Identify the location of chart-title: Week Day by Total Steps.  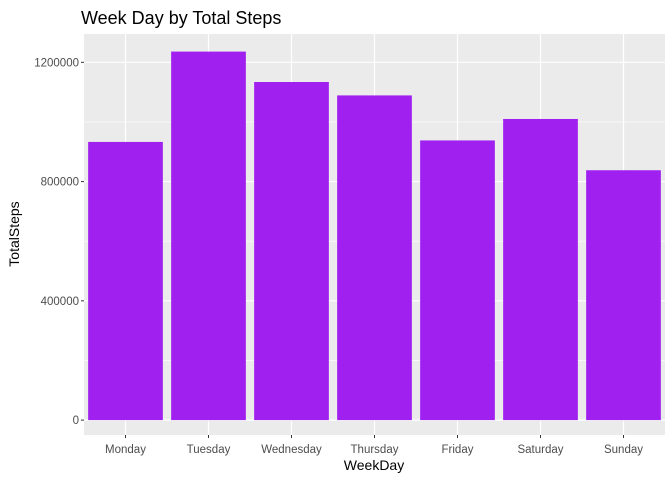
(181, 18).